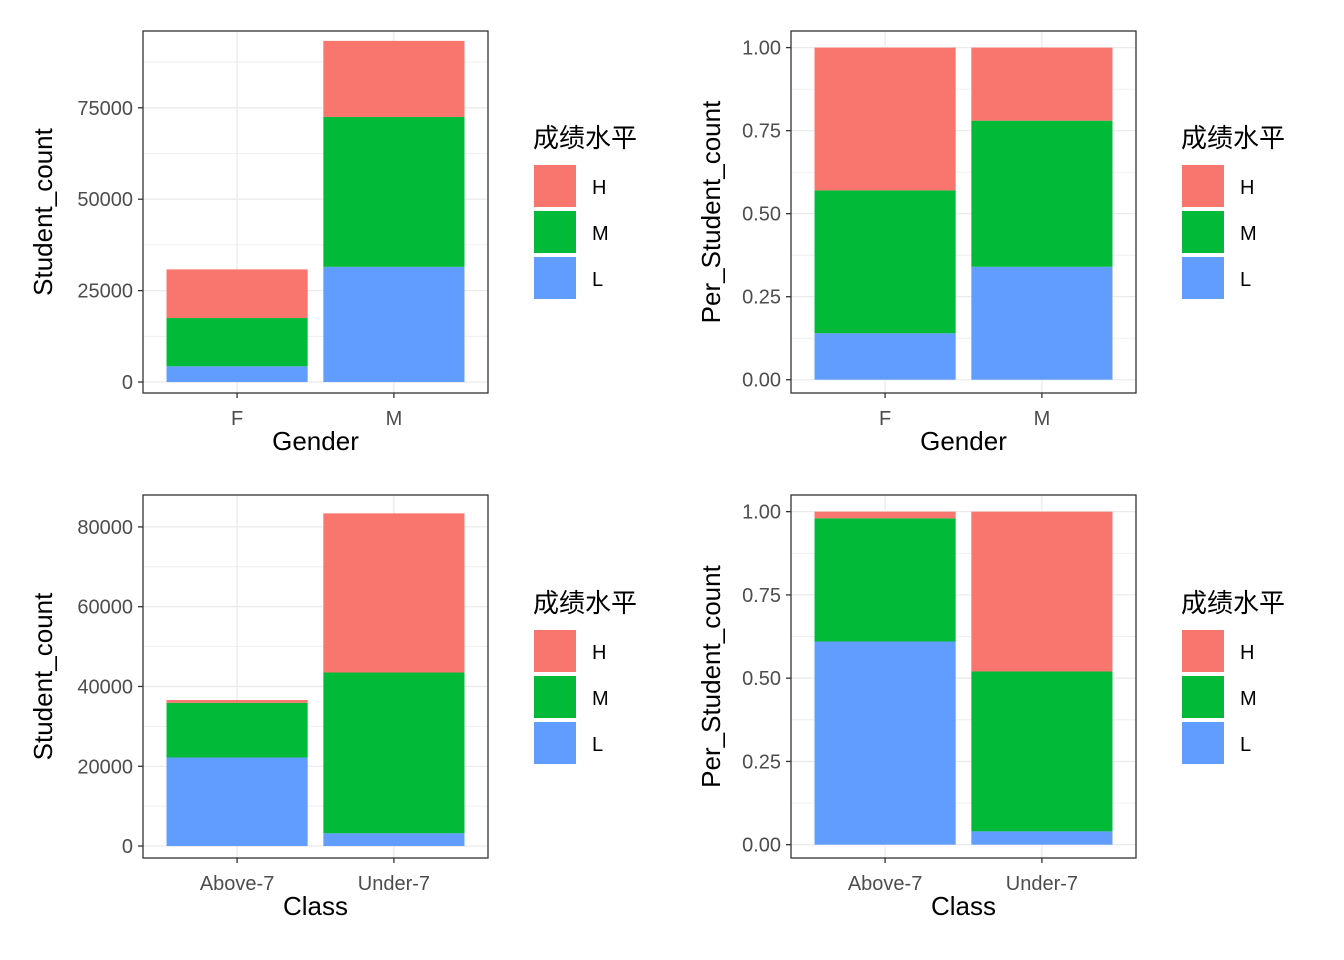 The width and height of the screenshot is (1344, 960). I want to click on y-tick-label: 80000, so click(105, 528).